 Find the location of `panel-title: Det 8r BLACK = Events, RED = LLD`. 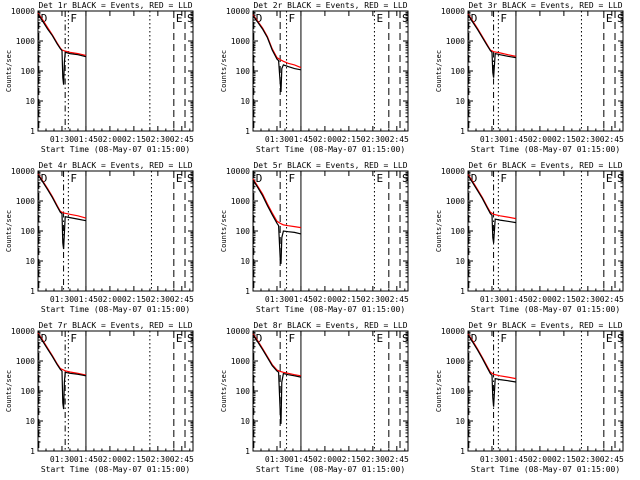

panel-title: Det 8r BLACK = Events, RED = LLD is located at coordinates (330, 325).